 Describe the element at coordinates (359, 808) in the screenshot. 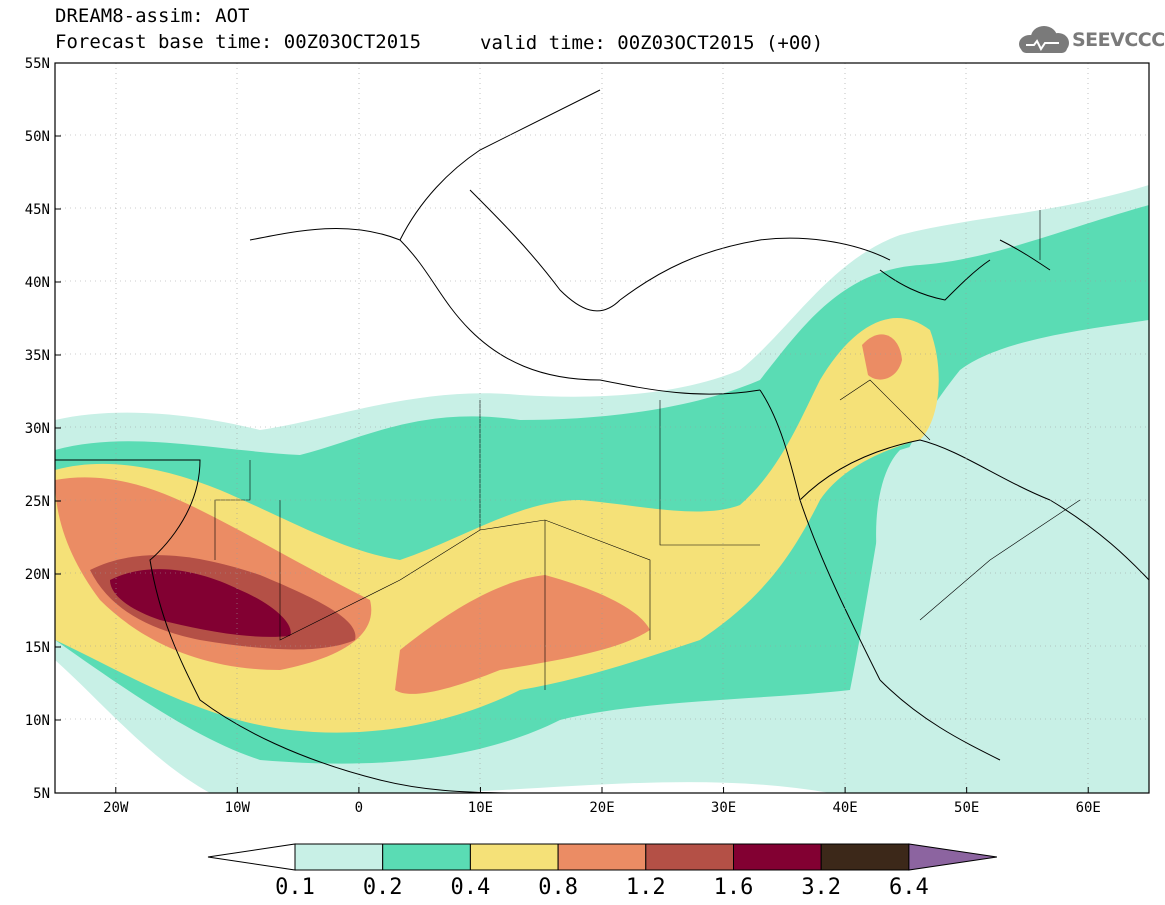

I see `longitude-label: 0` at that location.